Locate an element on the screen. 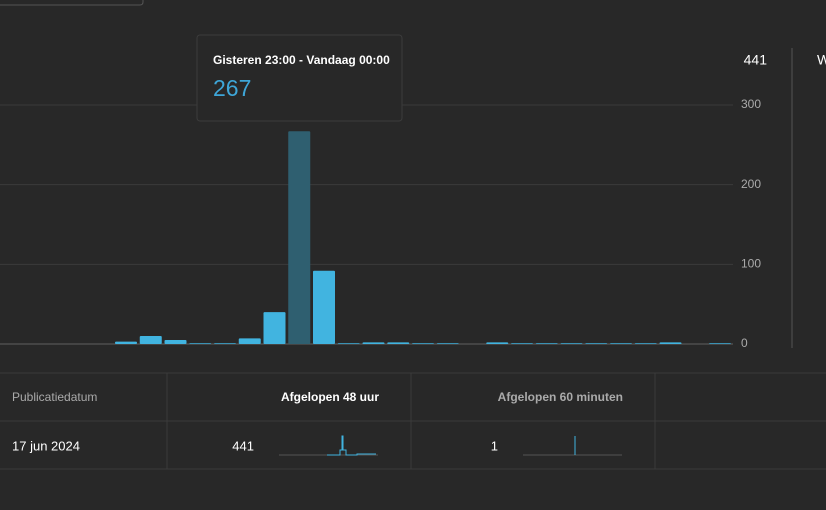 This screenshot has height=510, width=826. side-label: W is located at coordinates (821, 60).